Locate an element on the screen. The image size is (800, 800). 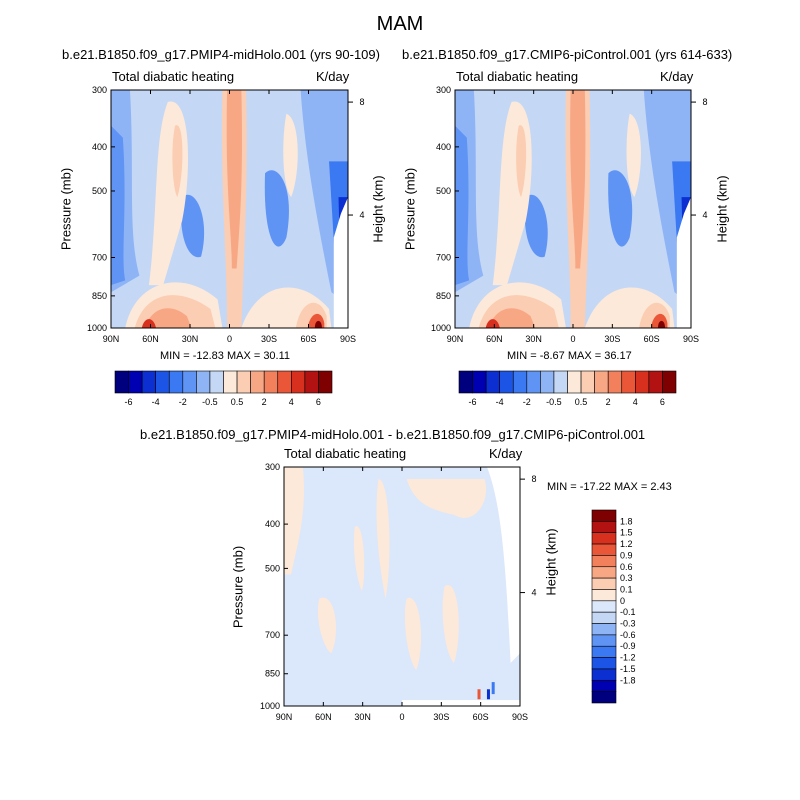
panel3-plot: 90N 60N 30N 0 30S 60S 90S 300 400 500 700 850 1000 8 4 is located at coordinates (398, 592).